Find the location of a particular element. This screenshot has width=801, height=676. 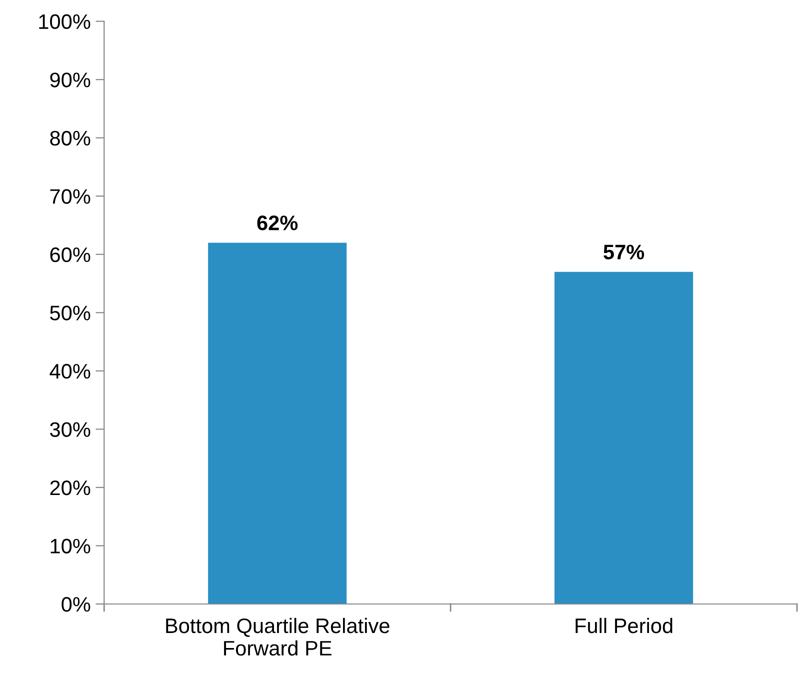

y-tick-label: 0% is located at coordinates (76, 604).